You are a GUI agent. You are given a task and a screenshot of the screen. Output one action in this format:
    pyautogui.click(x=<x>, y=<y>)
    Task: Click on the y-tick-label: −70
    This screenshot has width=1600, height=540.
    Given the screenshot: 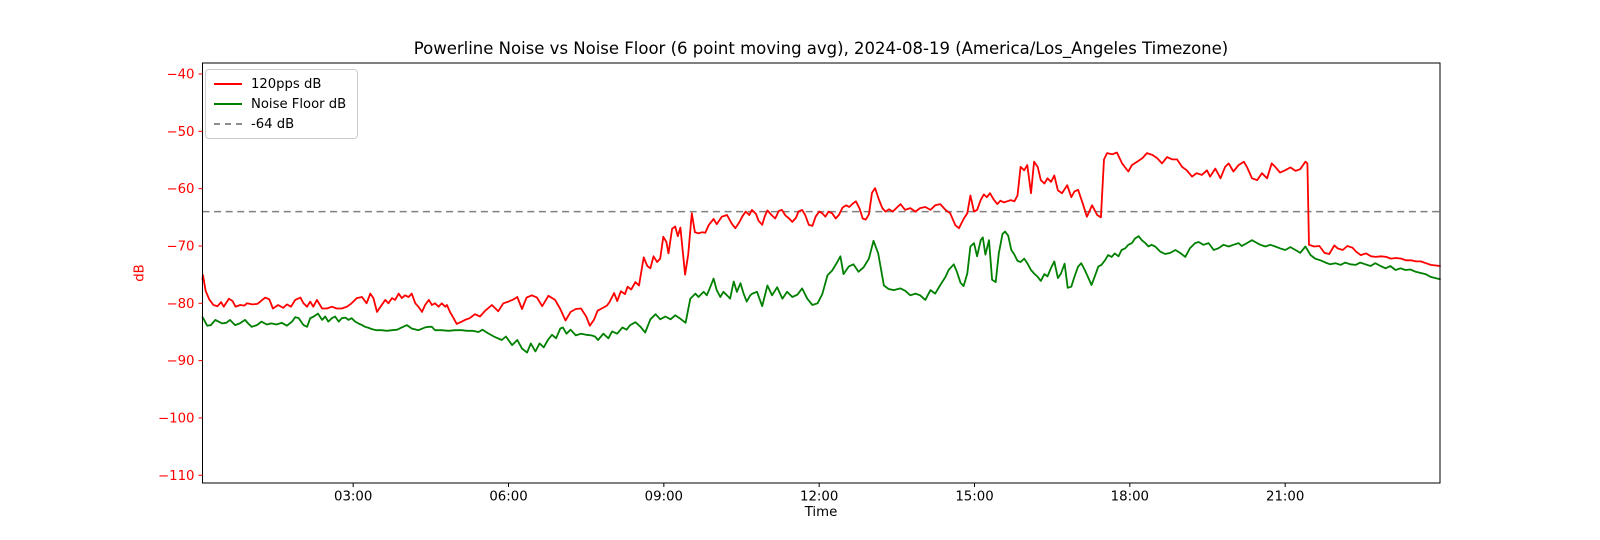 What is the action you would take?
    pyautogui.click(x=180, y=246)
    